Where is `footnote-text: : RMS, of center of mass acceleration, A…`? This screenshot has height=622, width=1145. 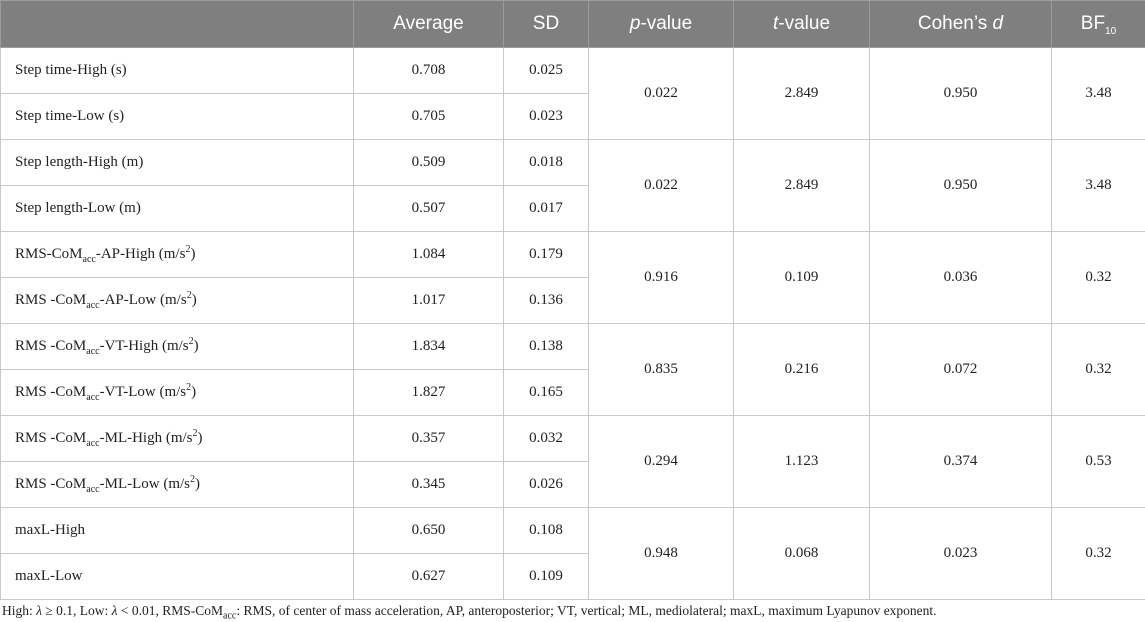 footnote-text: : RMS, of center of mass acceleration, A… is located at coordinates (586, 610).